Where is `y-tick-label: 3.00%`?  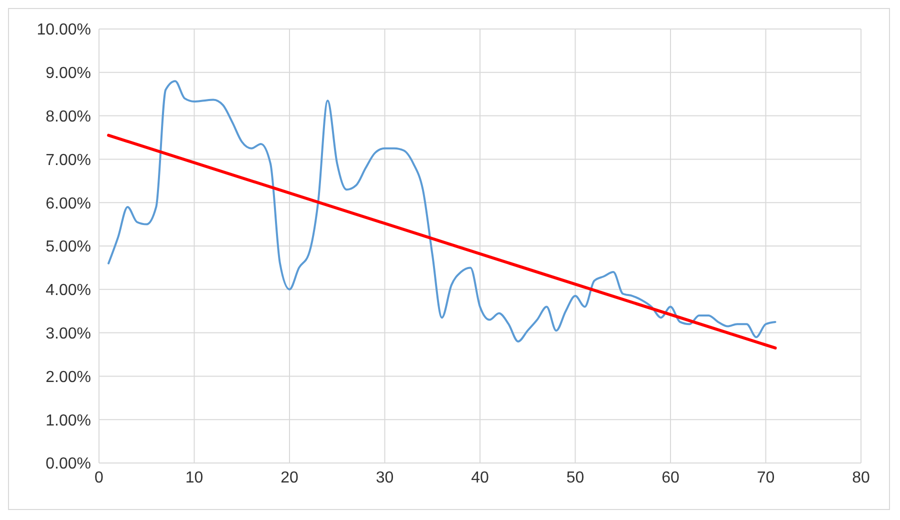 y-tick-label: 3.00% is located at coordinates (68, 333).